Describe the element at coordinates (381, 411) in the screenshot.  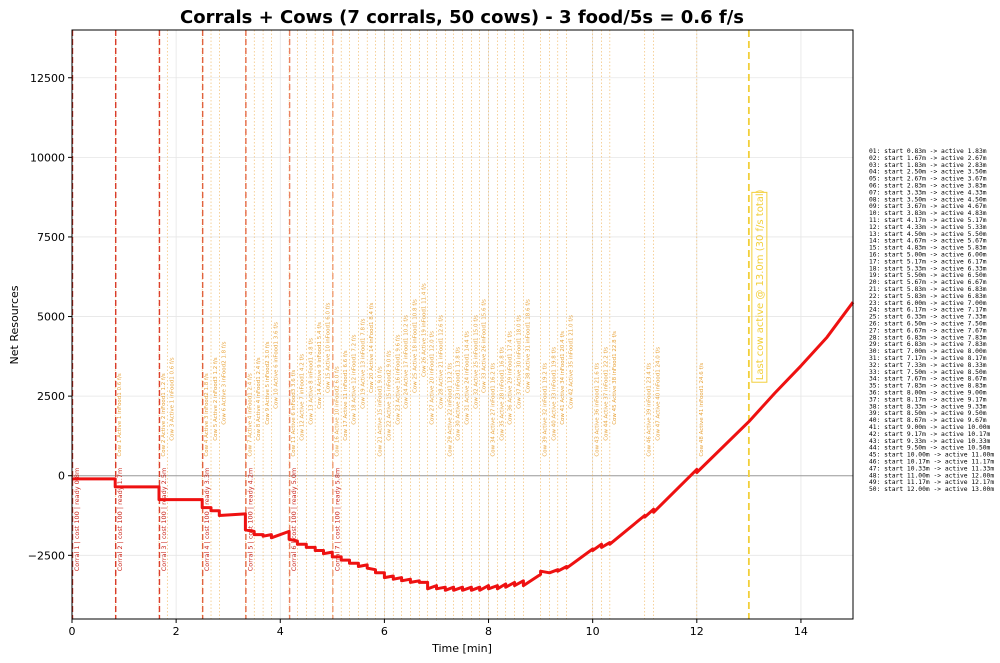
I see `cow-label: Cow 21 Active 15 inFood1 9.0 f/s` at that location.